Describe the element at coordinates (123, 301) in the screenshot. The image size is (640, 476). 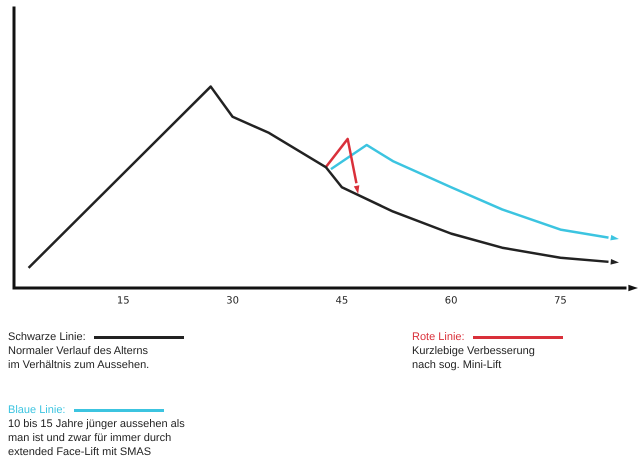
I see `x-tick-label: 15` at that location.